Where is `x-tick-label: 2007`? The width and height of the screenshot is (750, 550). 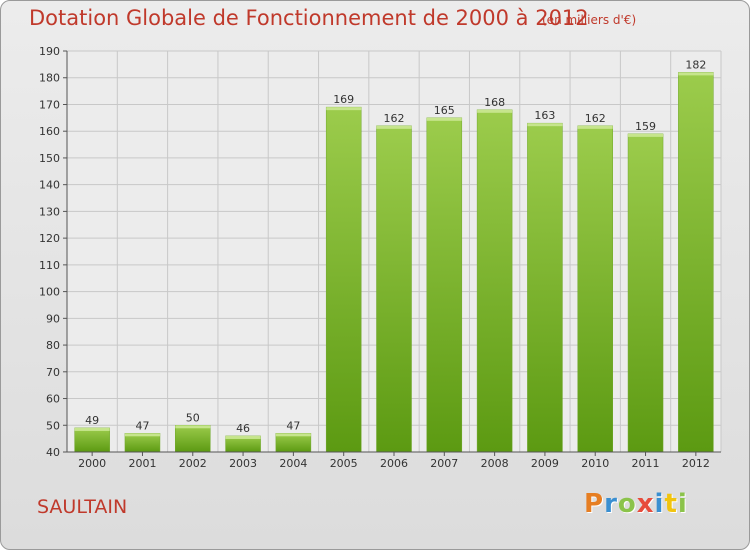
x-tick-label: 2007 is located at coordinates (444, 463).